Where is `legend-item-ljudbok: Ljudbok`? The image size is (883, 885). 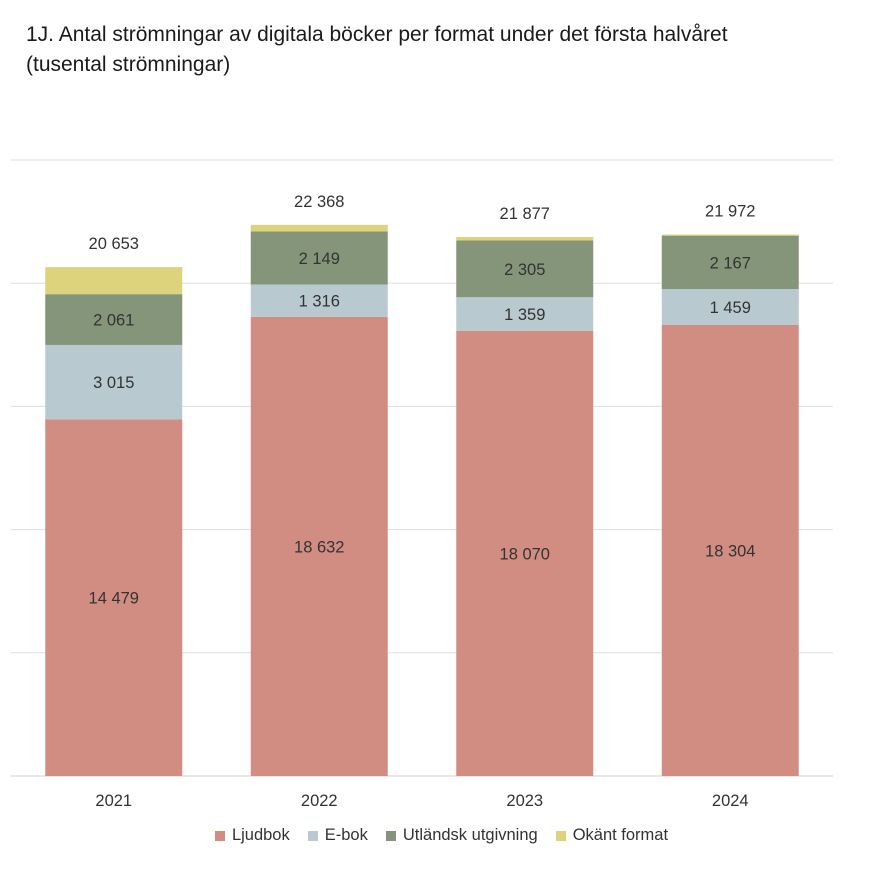 legend-item-ljudbok: Ljudbok is located at coordinates (252, 835).